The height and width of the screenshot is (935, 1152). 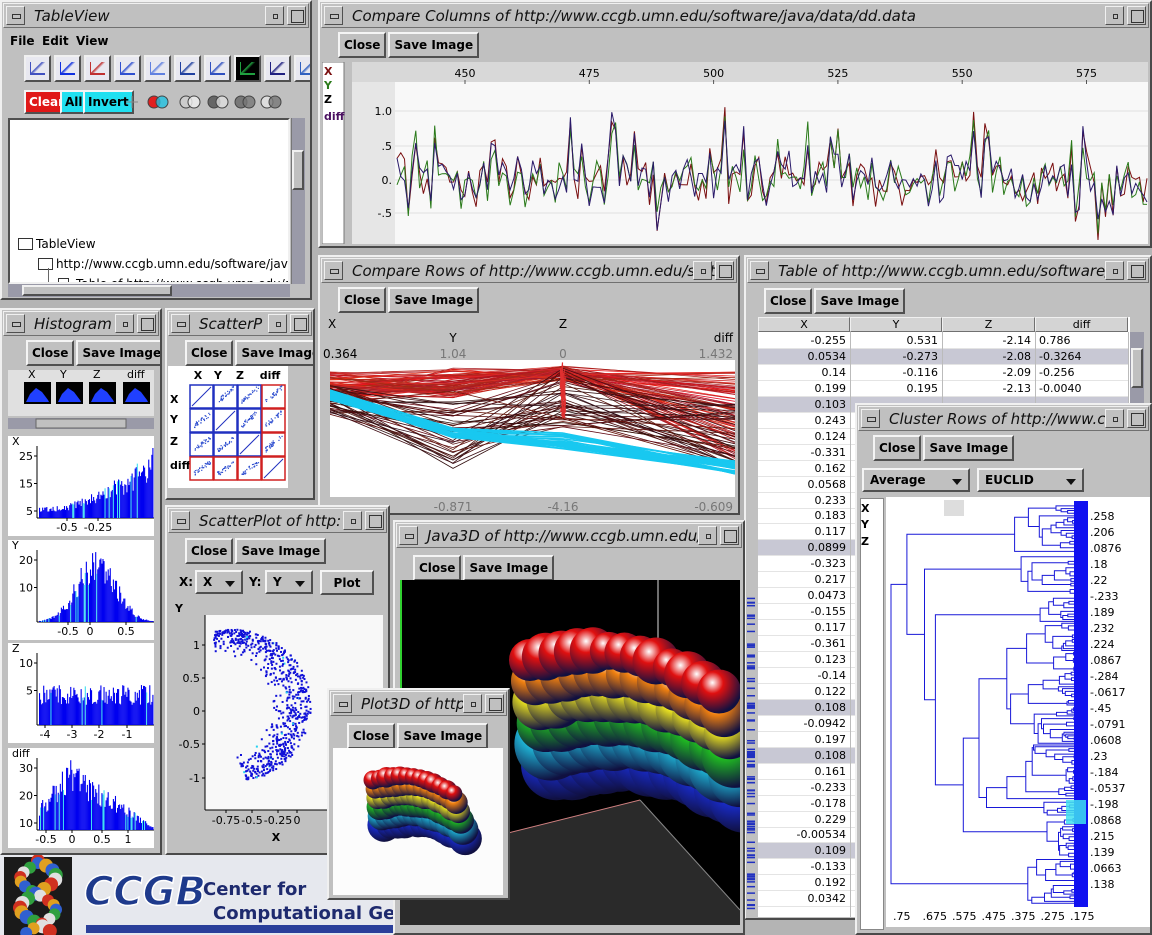 What do you see at coordinates (828, 867) in the screenshot?
I see `table-cell: -0.133` at bounding box center [828, 867].